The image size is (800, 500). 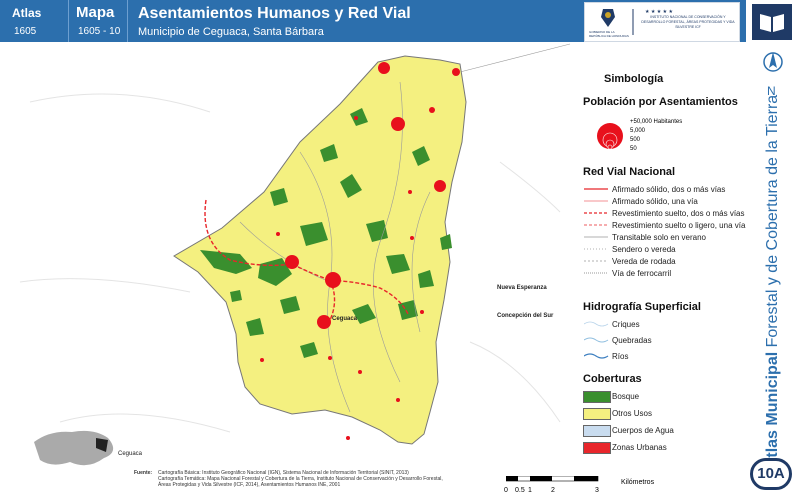 What do you see at coordinates (99, 31) in the screenshot?
I see `mapa-value: 1605 - 10` at bounding box center [99, 31].